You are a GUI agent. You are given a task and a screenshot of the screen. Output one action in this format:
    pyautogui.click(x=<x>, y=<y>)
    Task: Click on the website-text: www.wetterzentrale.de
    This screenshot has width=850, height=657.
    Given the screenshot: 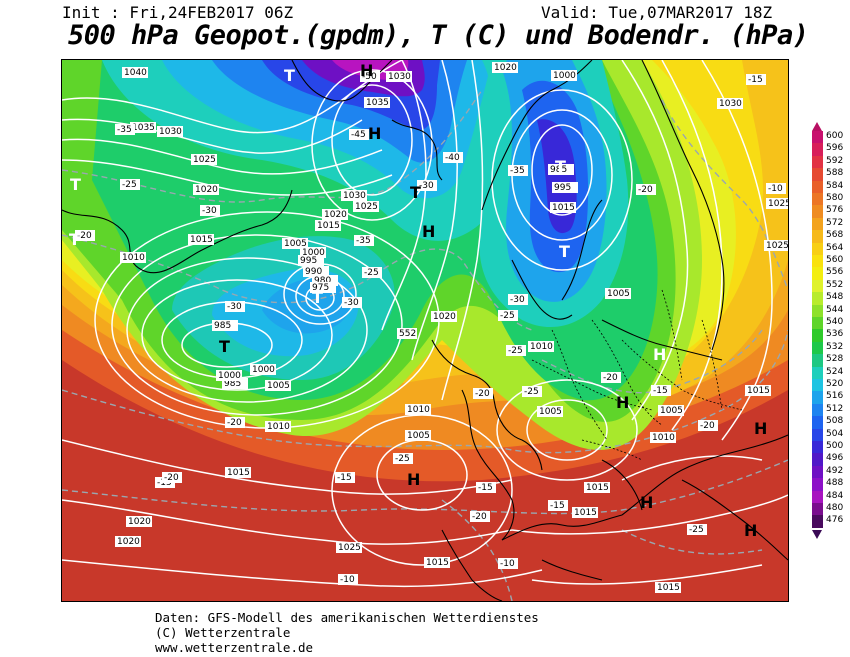 What is the action you would take?
    pyautogui.click(x=234, y=647)
    